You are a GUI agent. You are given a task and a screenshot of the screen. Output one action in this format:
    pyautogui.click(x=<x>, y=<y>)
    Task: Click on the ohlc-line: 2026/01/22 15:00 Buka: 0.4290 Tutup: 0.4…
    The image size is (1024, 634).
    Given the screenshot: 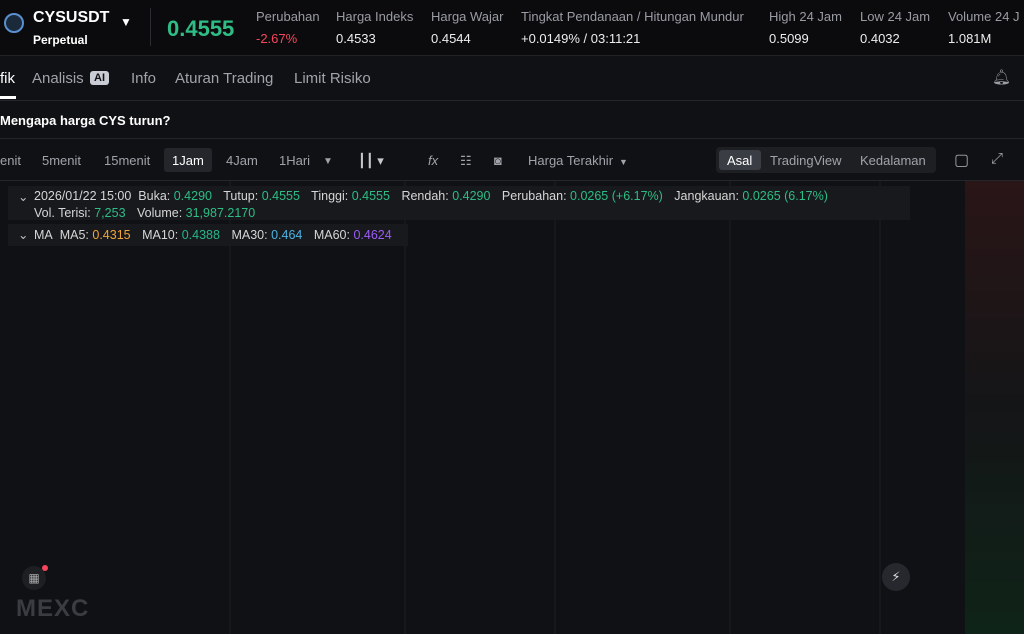 What is the action you would take?
    pyautogui.click(x=435, y=196)
    